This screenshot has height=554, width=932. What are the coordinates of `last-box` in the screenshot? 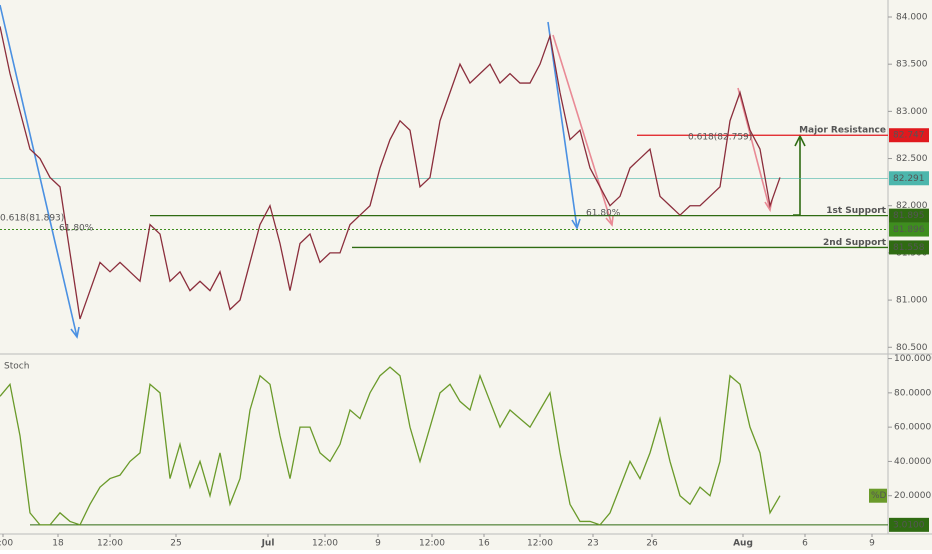 It's located at (909, 178).